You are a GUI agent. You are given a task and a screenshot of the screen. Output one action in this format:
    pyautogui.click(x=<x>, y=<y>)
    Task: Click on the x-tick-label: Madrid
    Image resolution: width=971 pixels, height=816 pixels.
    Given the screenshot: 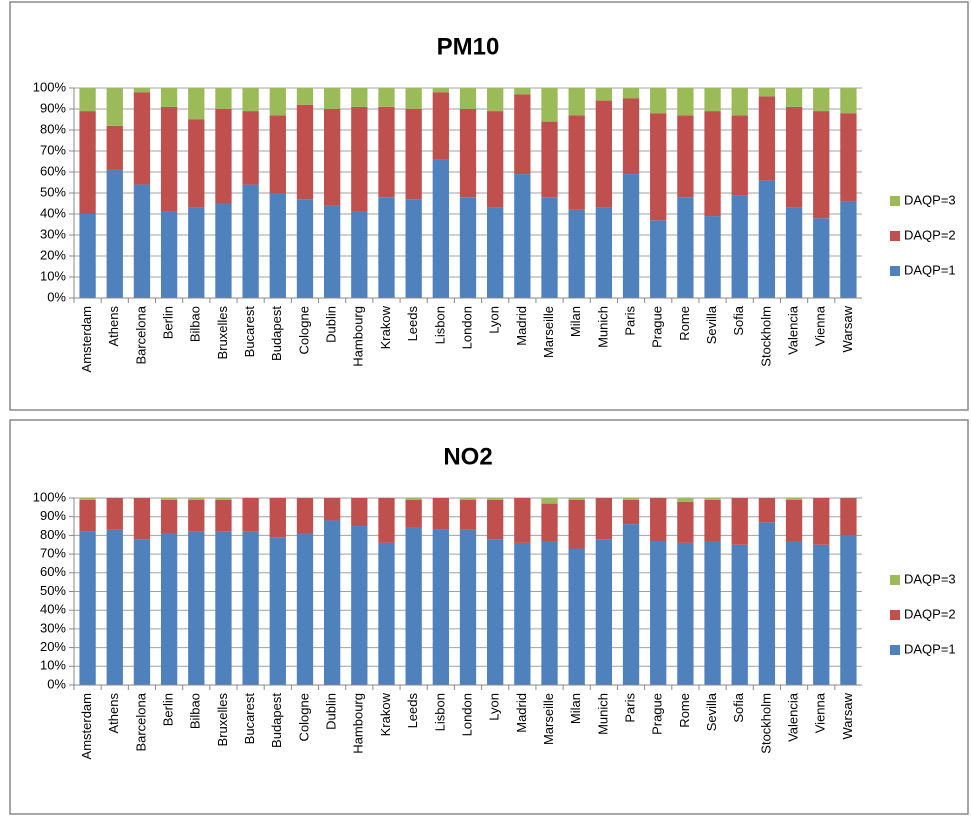 What is the action you would take?
    pyautogui.click(x=521, y=713)
    